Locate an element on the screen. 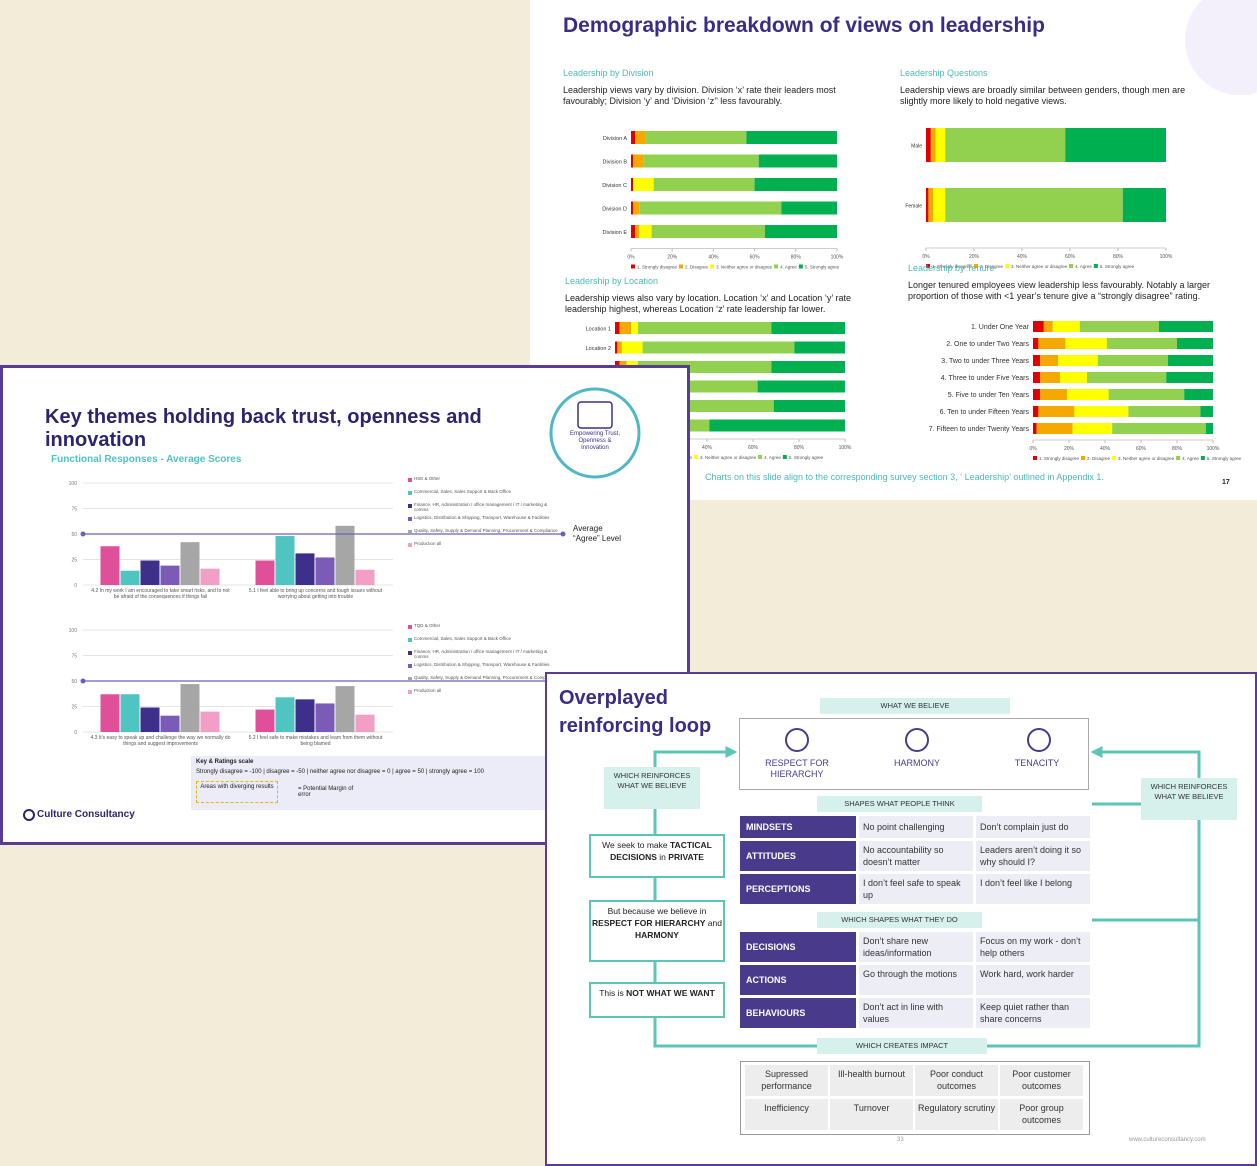  y-tick-label: 50 is located at coordinates (74, 535).